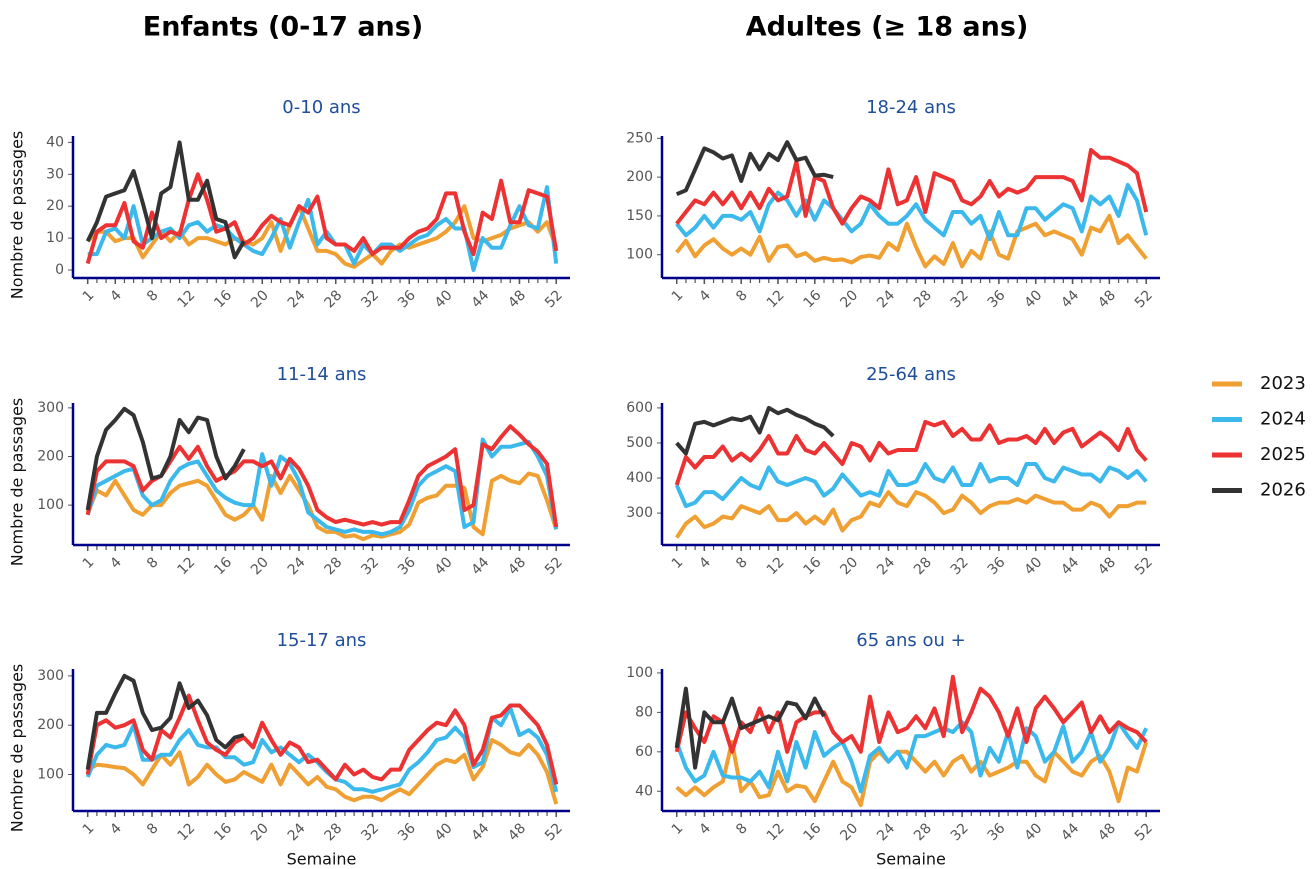 The width and height of the screenshot is (1316, 869). Describe the element at coordinates (911, 374) in the screenshot. I see `panel-title: 25-64 ans` at that location.